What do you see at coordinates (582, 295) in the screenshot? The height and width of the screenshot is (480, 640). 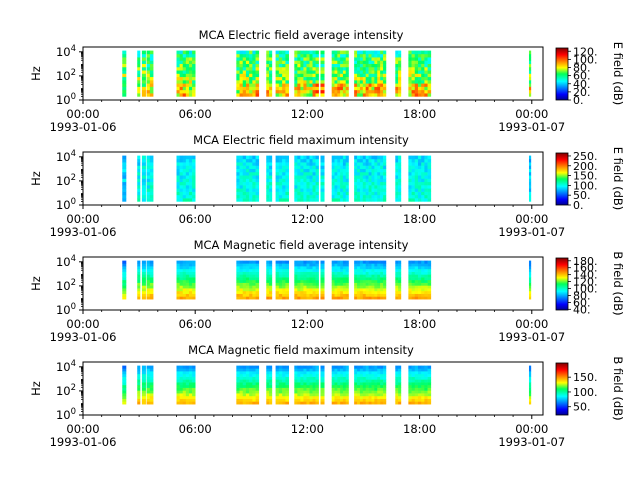 I see `colorbar-tick-label: 80.` at bounding box center [582, 295].